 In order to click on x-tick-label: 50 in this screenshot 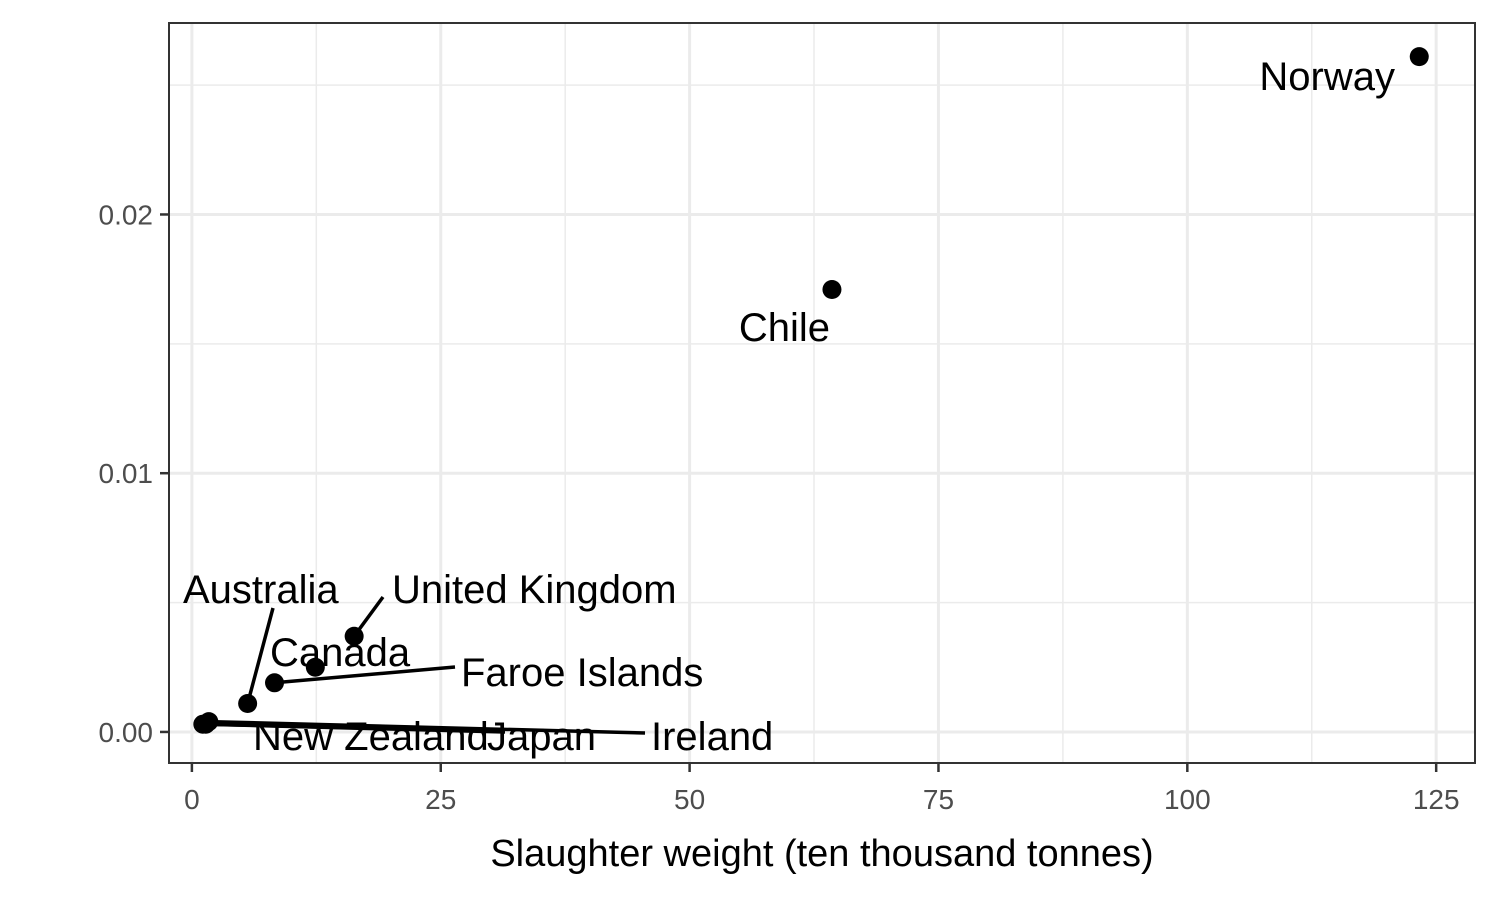, I will do `click(689, 799)`.